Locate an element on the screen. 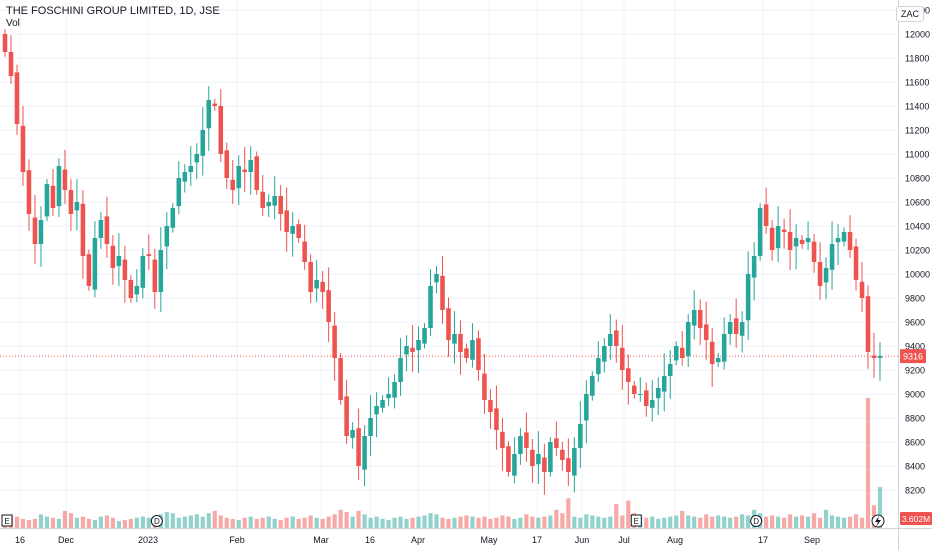  y-tick-label: 8200 is located at coordinates (915, 491).